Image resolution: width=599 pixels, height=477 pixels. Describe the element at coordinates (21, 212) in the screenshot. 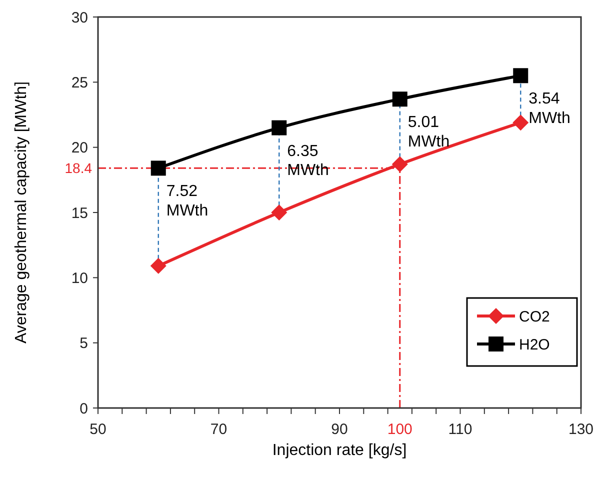

I see `y-axis-title: Average geothermal capacity [MWth]` at that location.